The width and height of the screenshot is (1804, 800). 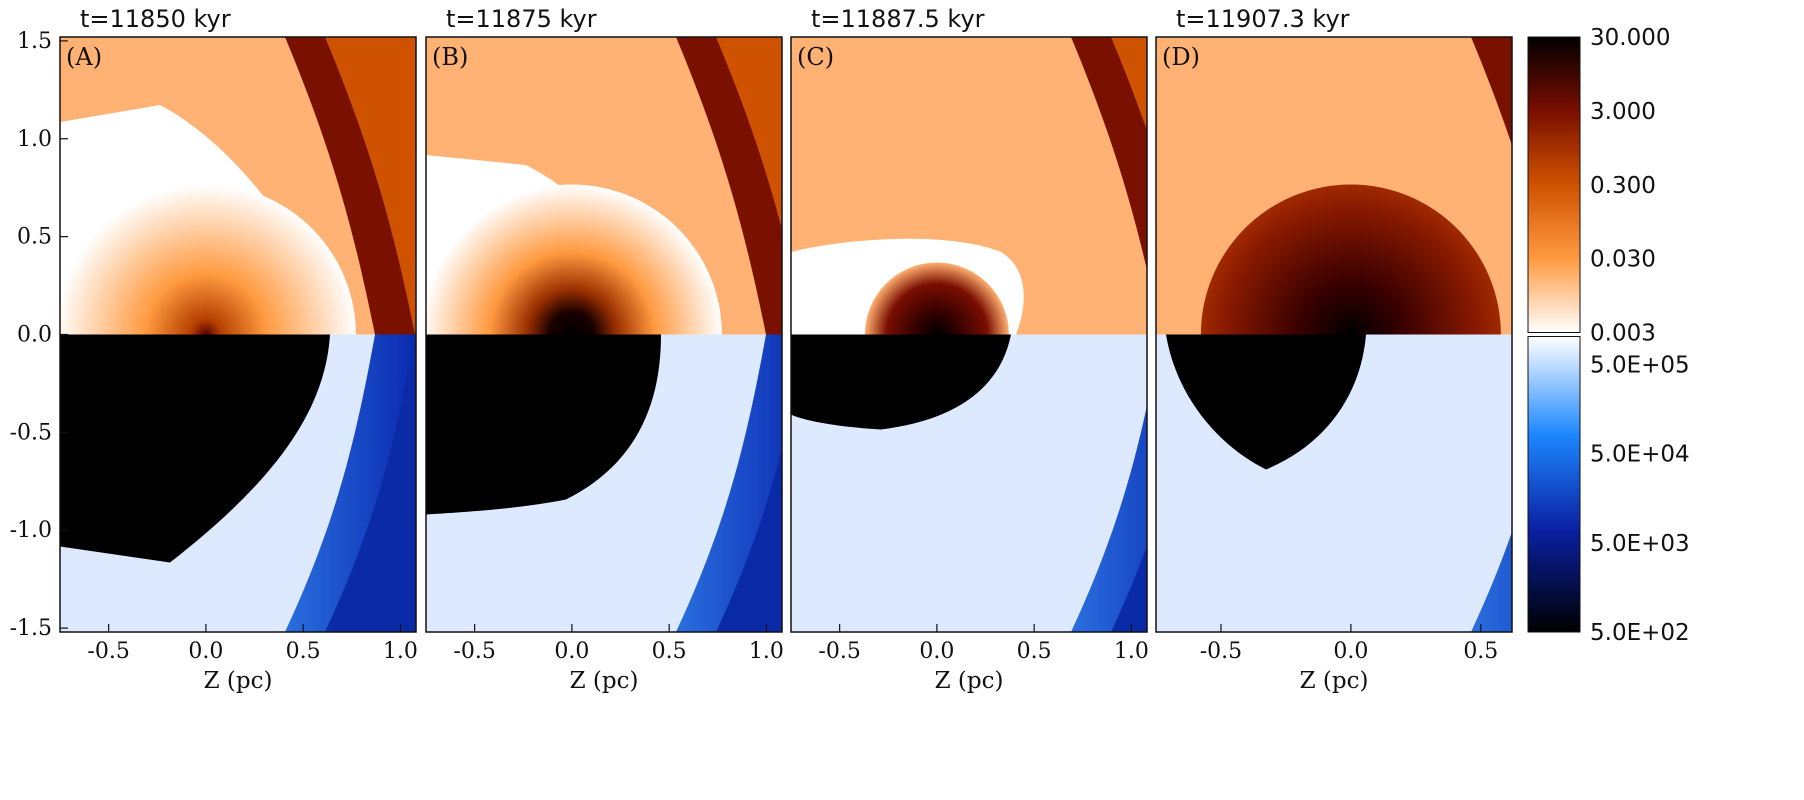 I want to click on panel-letter: (C), so click(x=815, y=57).